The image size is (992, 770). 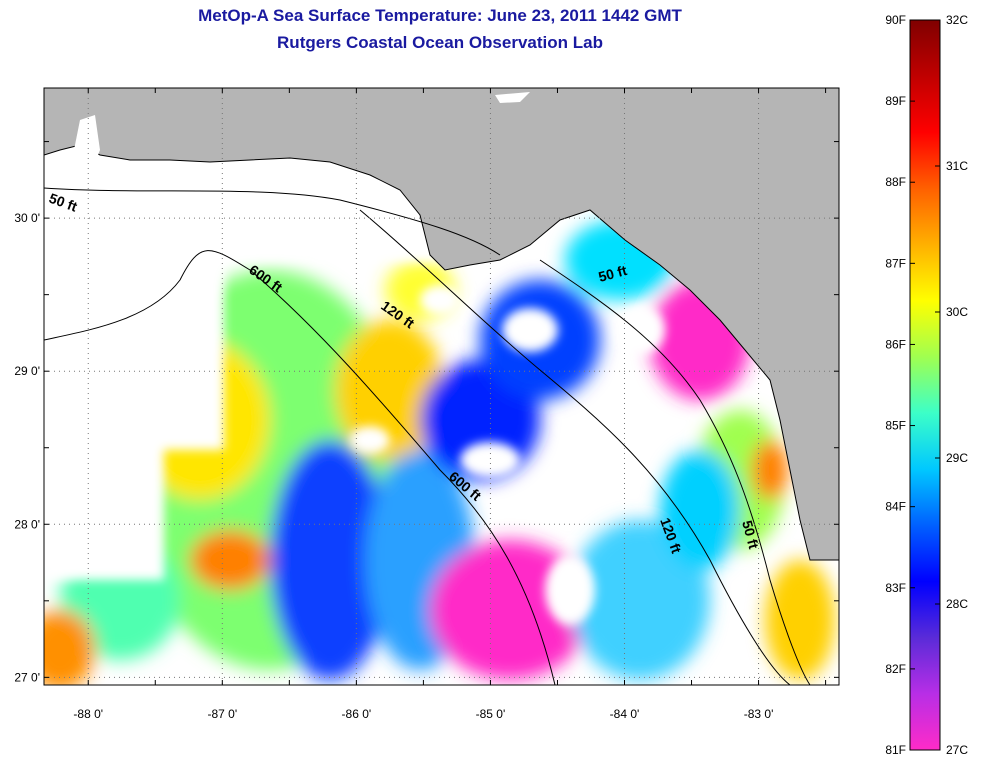 I want to click on colorbar-celsius-label: 32C, so click(x=957, y=20).